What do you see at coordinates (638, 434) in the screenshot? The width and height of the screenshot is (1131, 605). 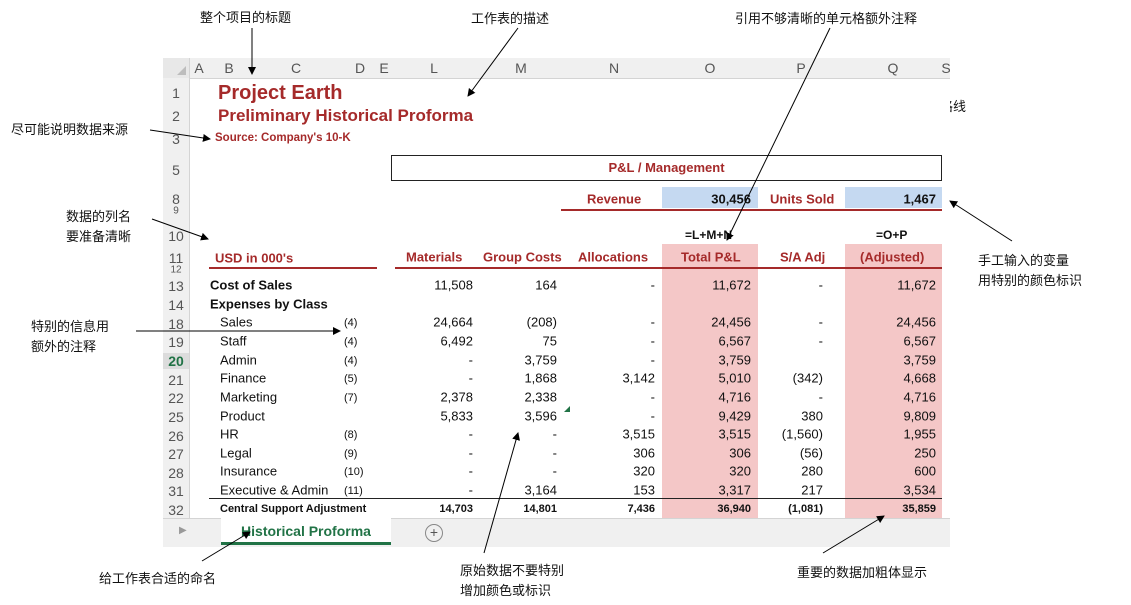 I see `cell-allocations: 3,515` at bounding box center [638, 434].